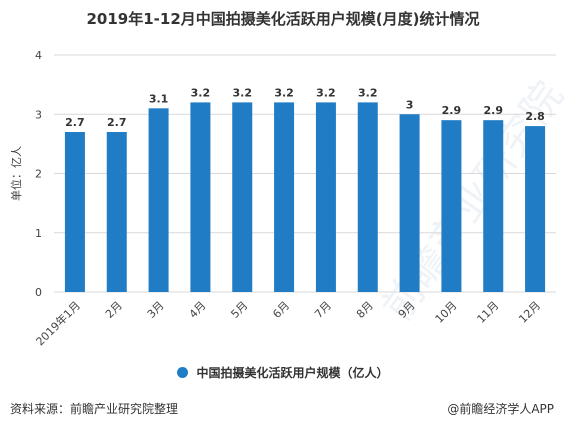 This screenshot has width=566, height=428. Describe the element at coordinates (535, 116) in the screenshot. I see `bar-value-label: 2.8` at that location.